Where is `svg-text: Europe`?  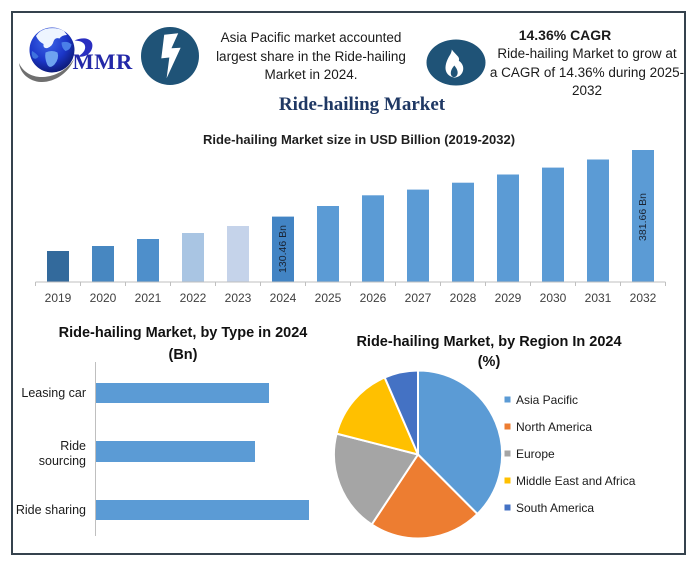 svg-text: Europe is located at coordinates (535, 454).